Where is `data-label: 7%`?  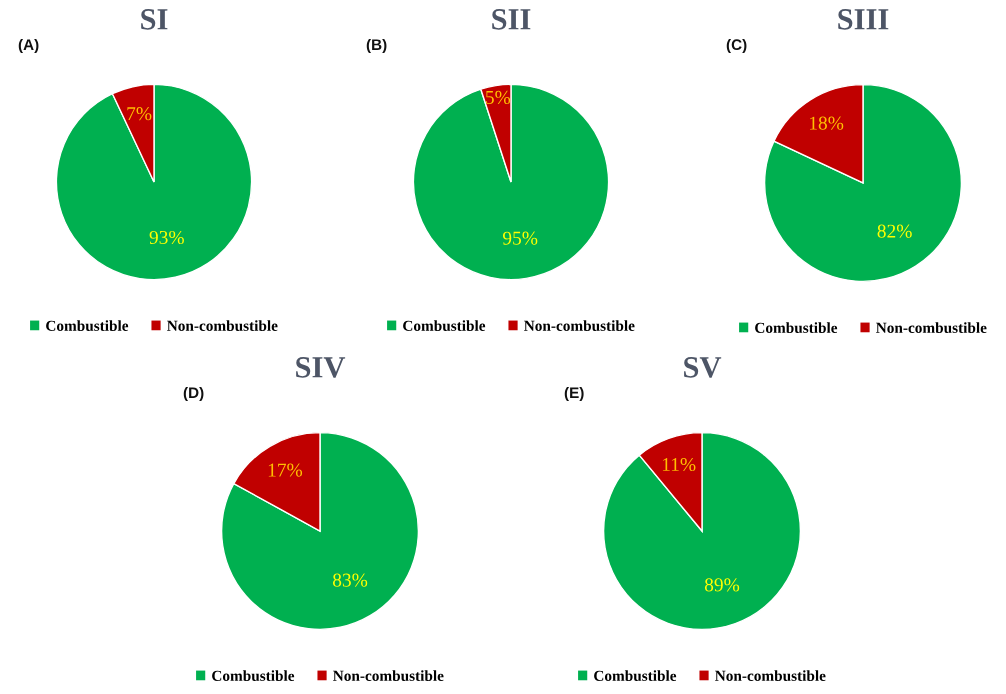 data-label: 7% is located at coordinates (139, 114).